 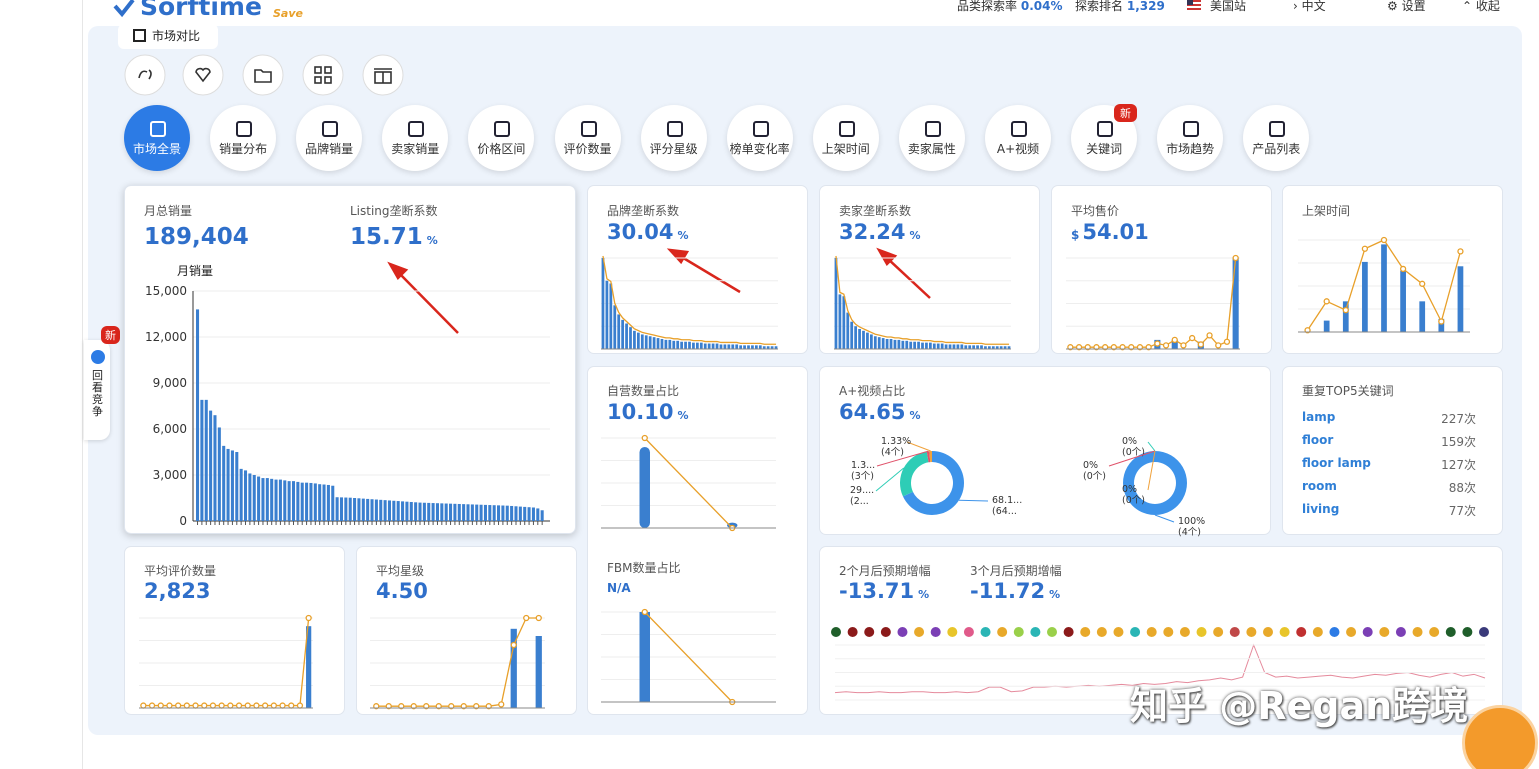 What do you see at coordinates (329, 138) in the screenshot?
I see `nav-item: 品牌销量` at bounding box center [329, 138].